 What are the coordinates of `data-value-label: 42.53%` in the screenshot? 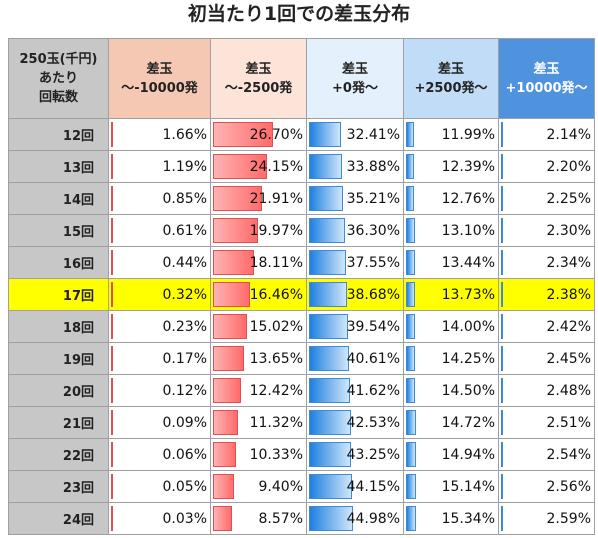 It's located at (373, 423).